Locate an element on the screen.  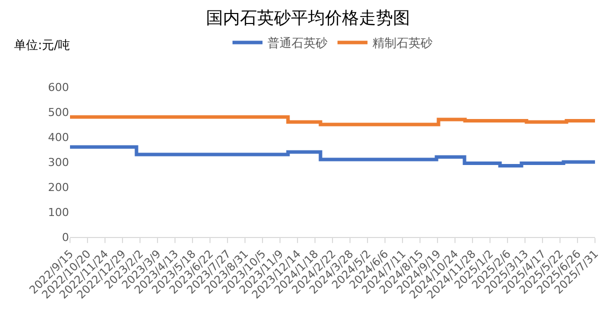
legend-label: 普通石英砂 is located at coordinates (298, 43).